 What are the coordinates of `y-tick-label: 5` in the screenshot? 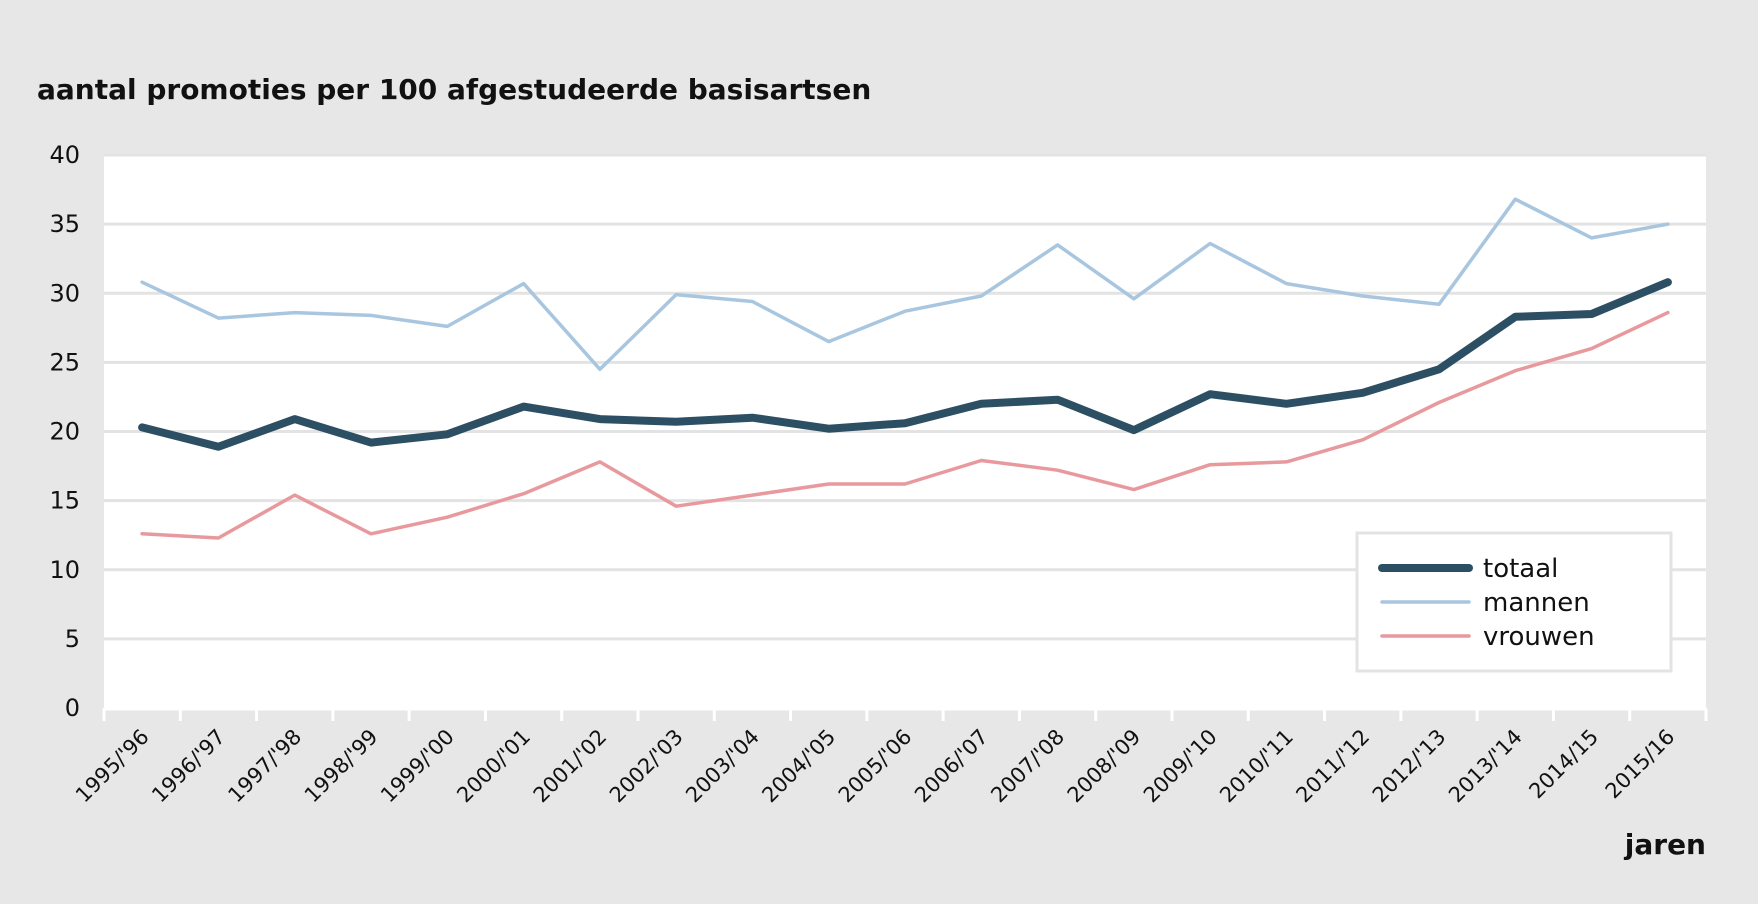 It's located at (72, 639).